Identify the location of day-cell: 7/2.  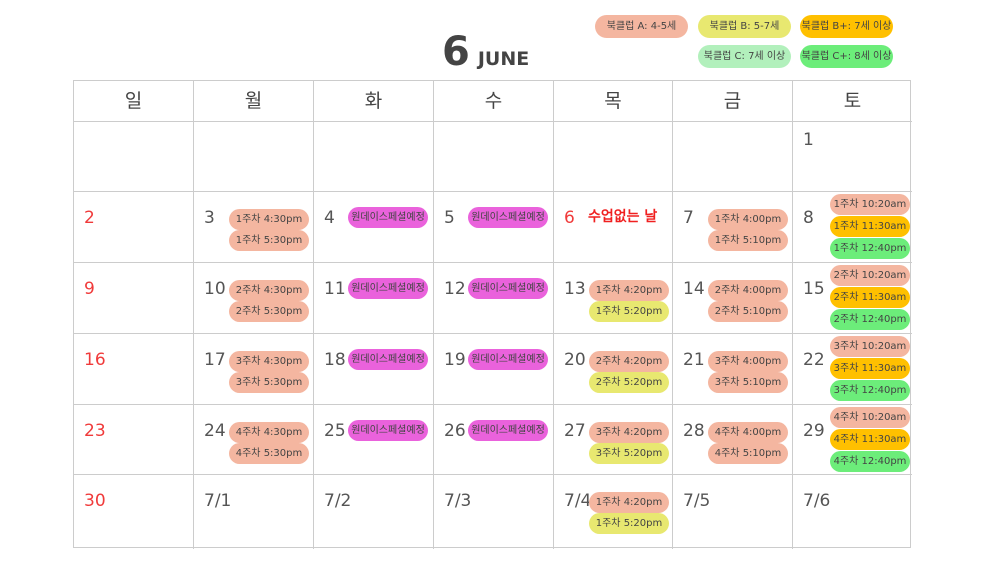
(374, 512).